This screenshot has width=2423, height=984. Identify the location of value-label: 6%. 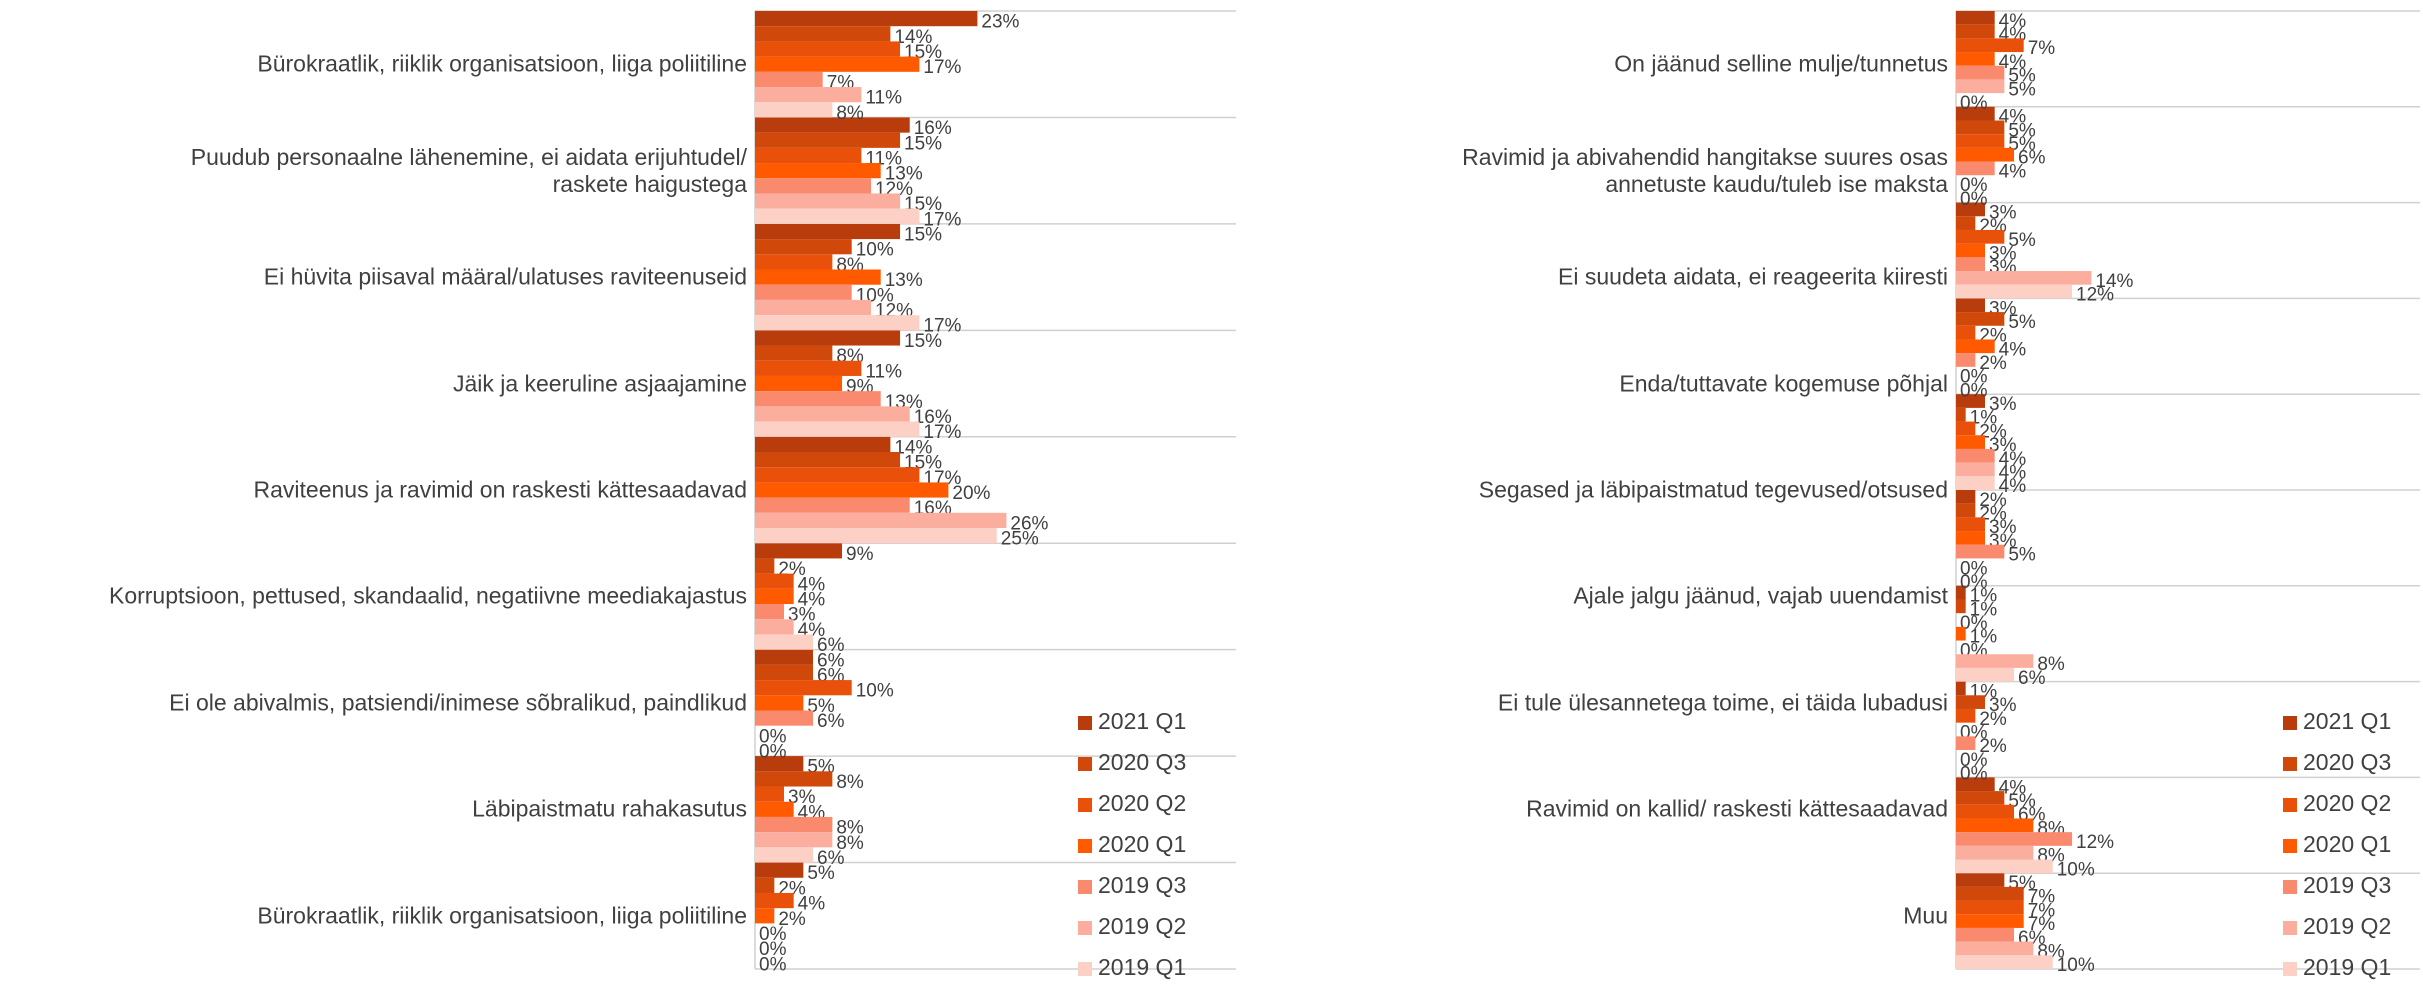
(2032, 678).